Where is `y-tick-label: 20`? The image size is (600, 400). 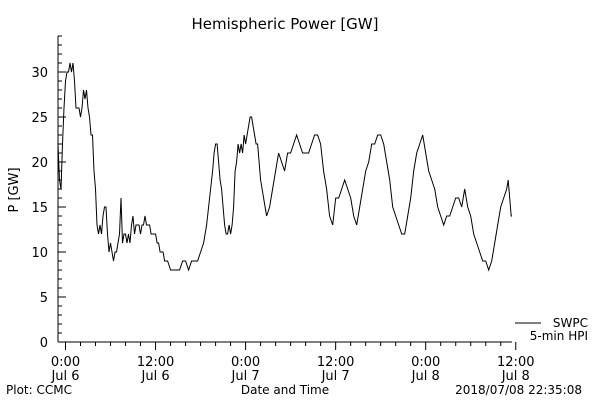
y-tick-label: 20 is located at coordinates (39, 163).